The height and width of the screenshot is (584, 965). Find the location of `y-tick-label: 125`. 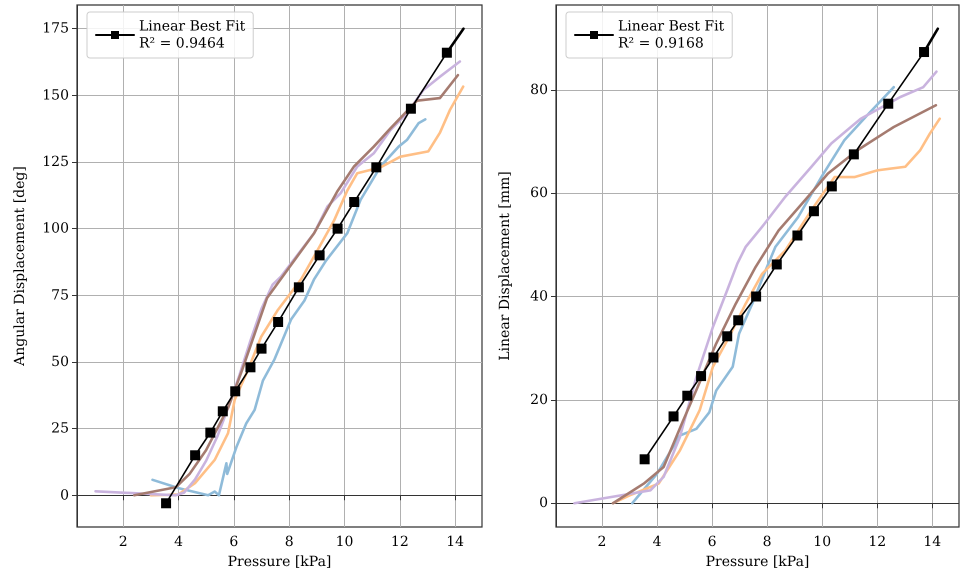

y-tick-label: 125 is located at coordinates (55, 162).